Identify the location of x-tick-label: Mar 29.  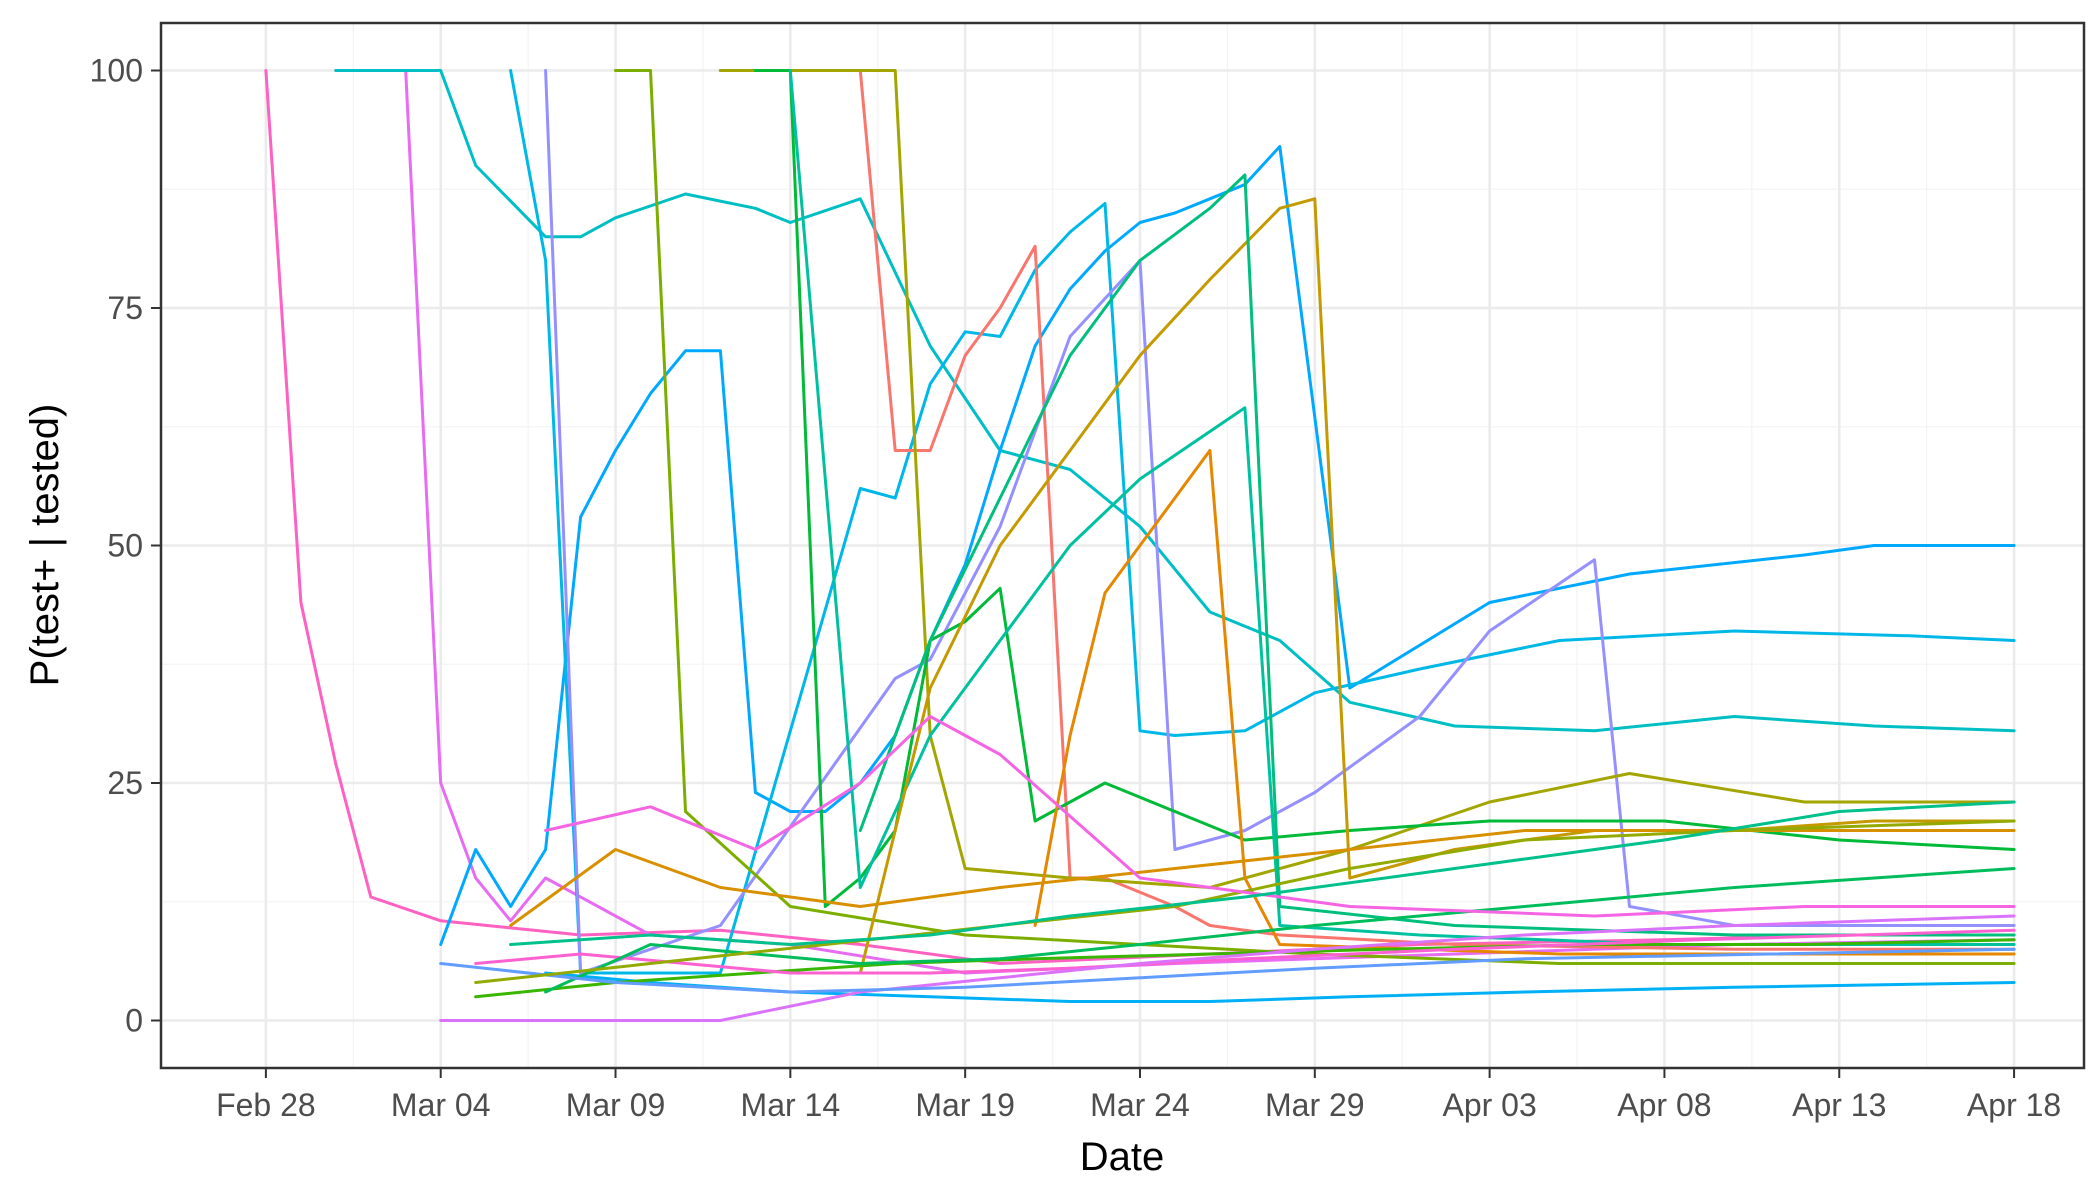
(1315, 1105).